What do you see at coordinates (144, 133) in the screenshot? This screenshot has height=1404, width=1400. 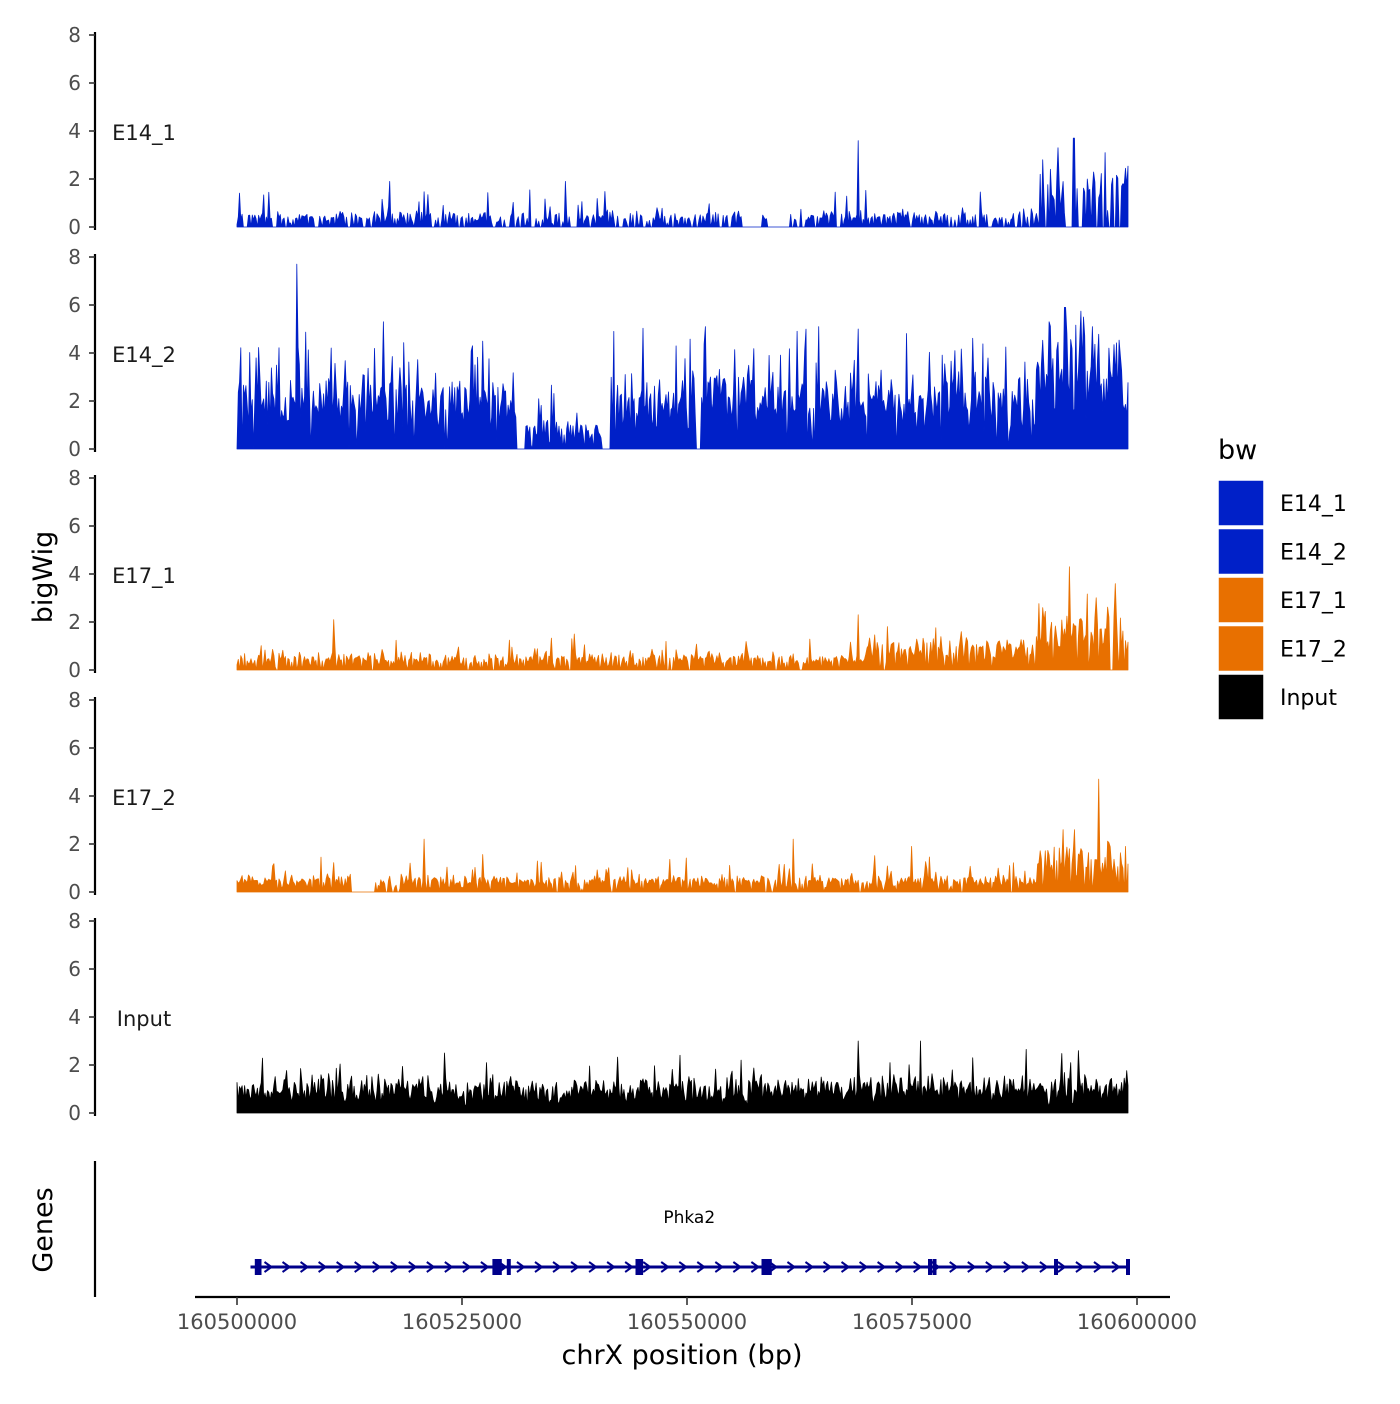 I see `track-label-E14_1: E14_1` at bounding box center [144, 133].